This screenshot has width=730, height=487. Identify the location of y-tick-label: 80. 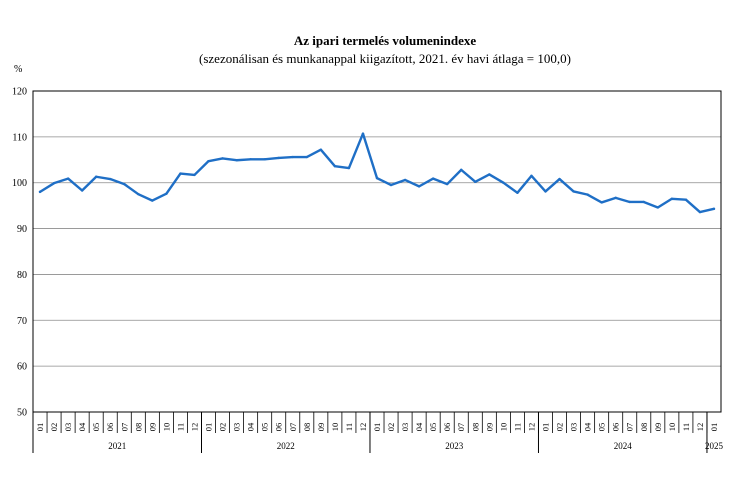
(22, 275).